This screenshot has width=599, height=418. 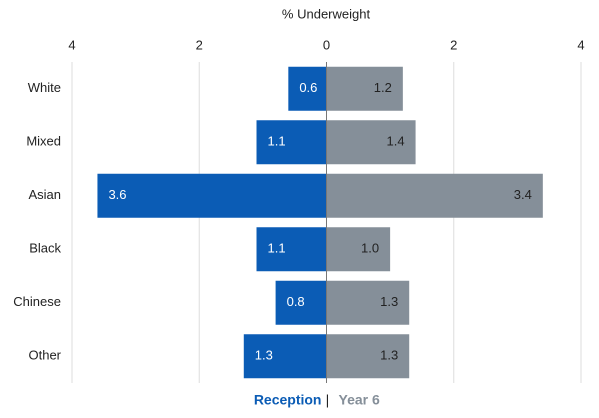 I want to click on y-tick-label: Chinese, so click(x=37, y=301).